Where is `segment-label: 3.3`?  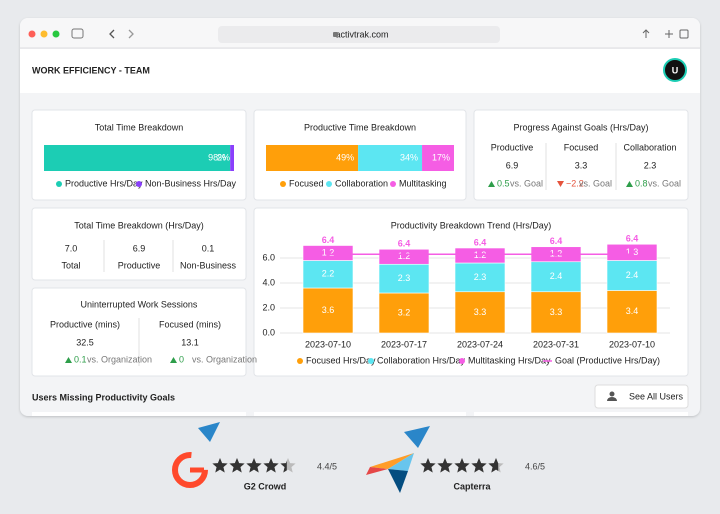 segment-label: 3.3 is located at coordinates (556, 312).